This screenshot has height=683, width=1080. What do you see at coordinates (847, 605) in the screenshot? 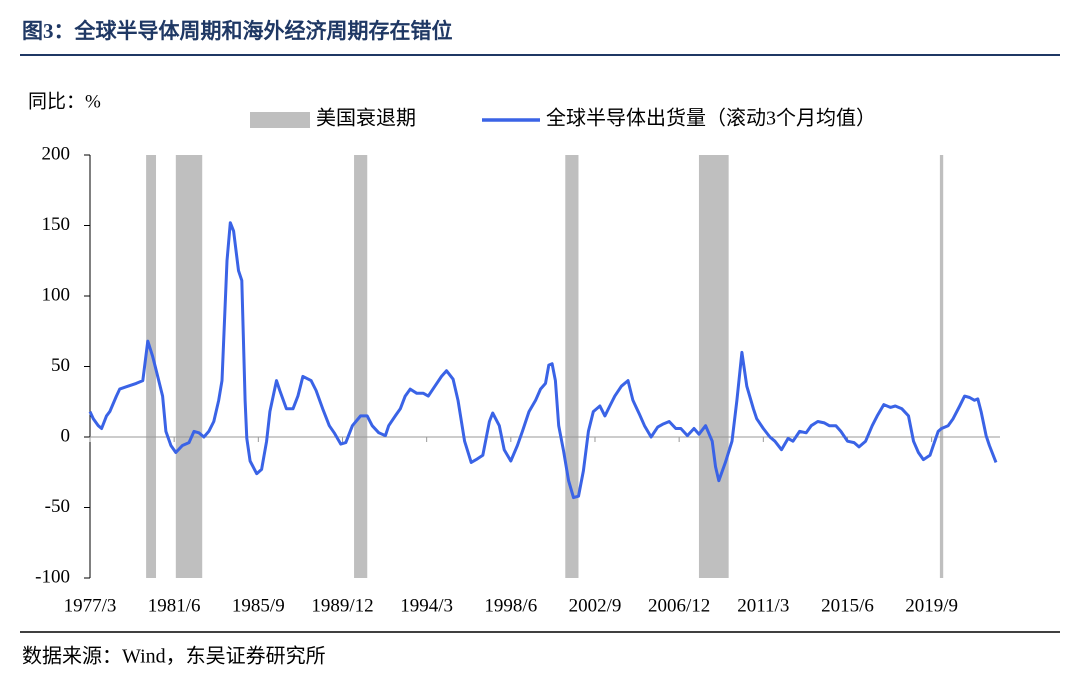
I see `x-tick-label: 2015/6` at bounding box center [847, 605].